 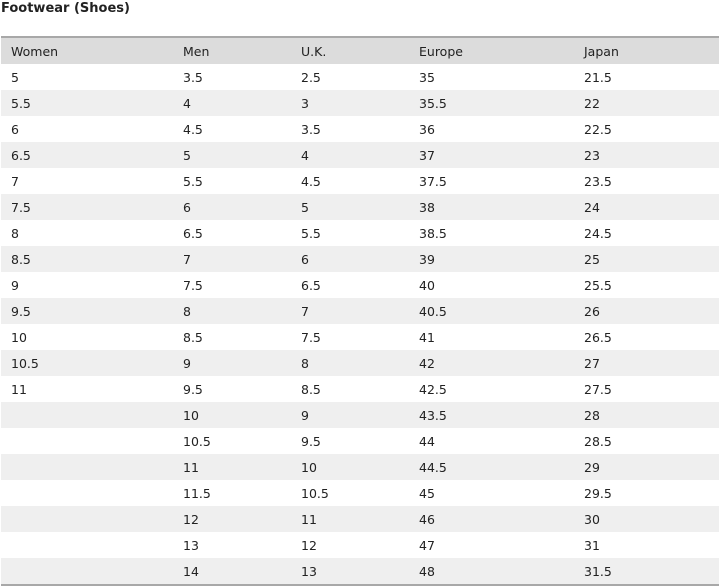 What do you see at coordinates (646, 50) in the screenshot?
I see `column-header-japan: Japan` at bounding box center [646, 50].